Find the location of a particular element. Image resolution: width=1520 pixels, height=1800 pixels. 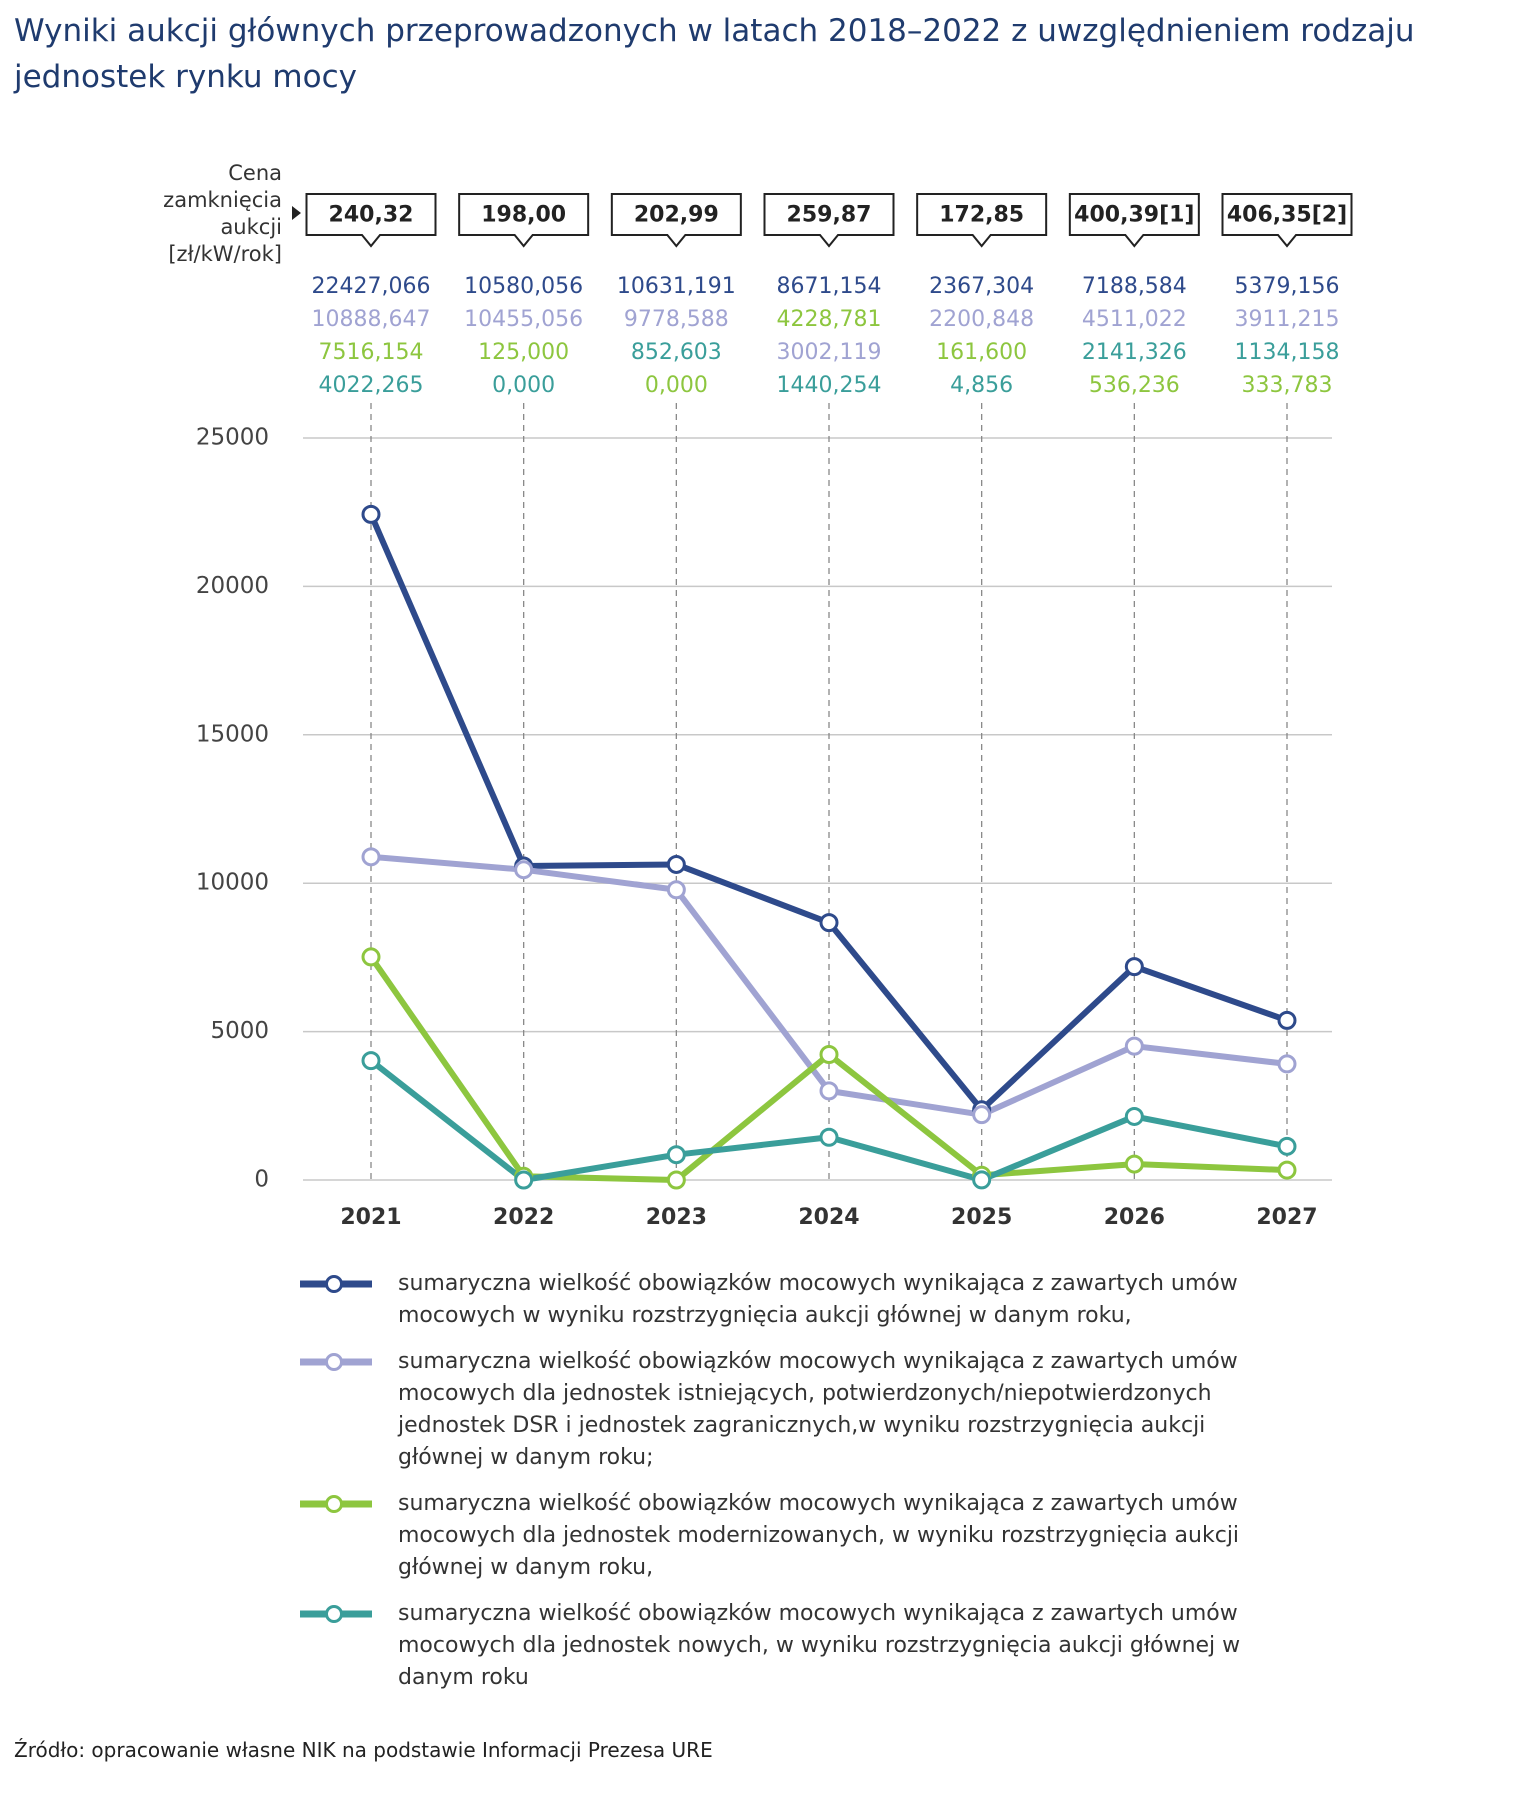

value-label: 10888,647 is located at coordinates (371, 319).